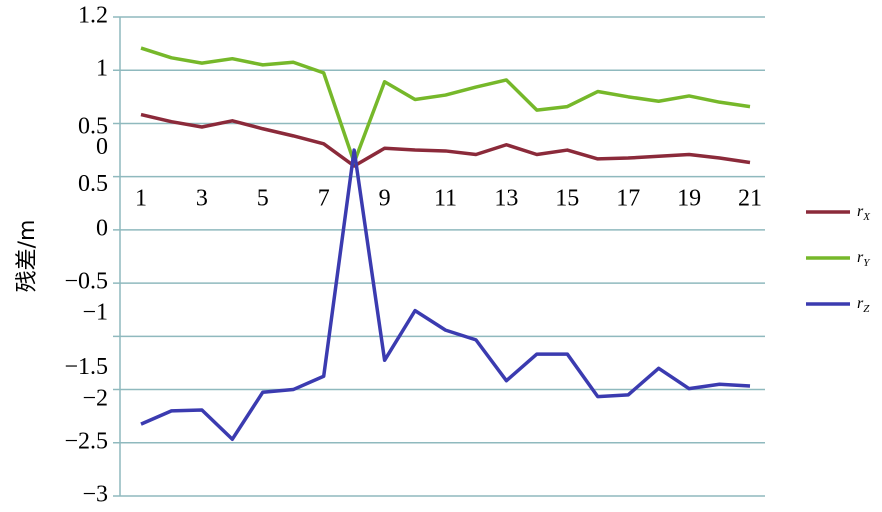 The image size is (882, 512). What do you see at coordinates (86, 367) in the screenshot?
I see `y-tick-label: −1.5` at bounding box center [86, 367].